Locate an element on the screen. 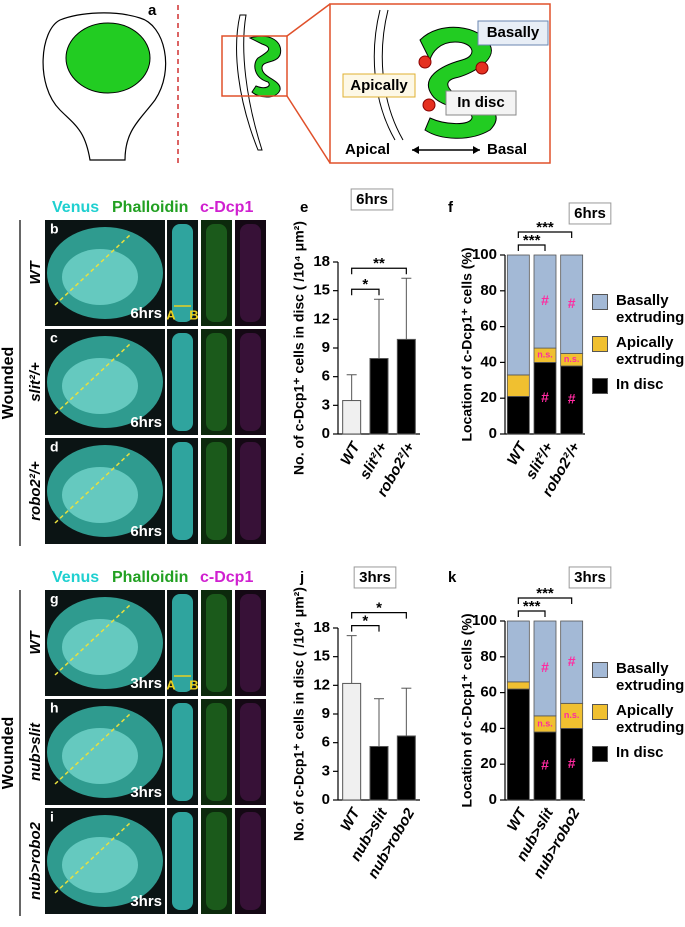  y-tick-label: 12 is located at coordinates (321, 684).